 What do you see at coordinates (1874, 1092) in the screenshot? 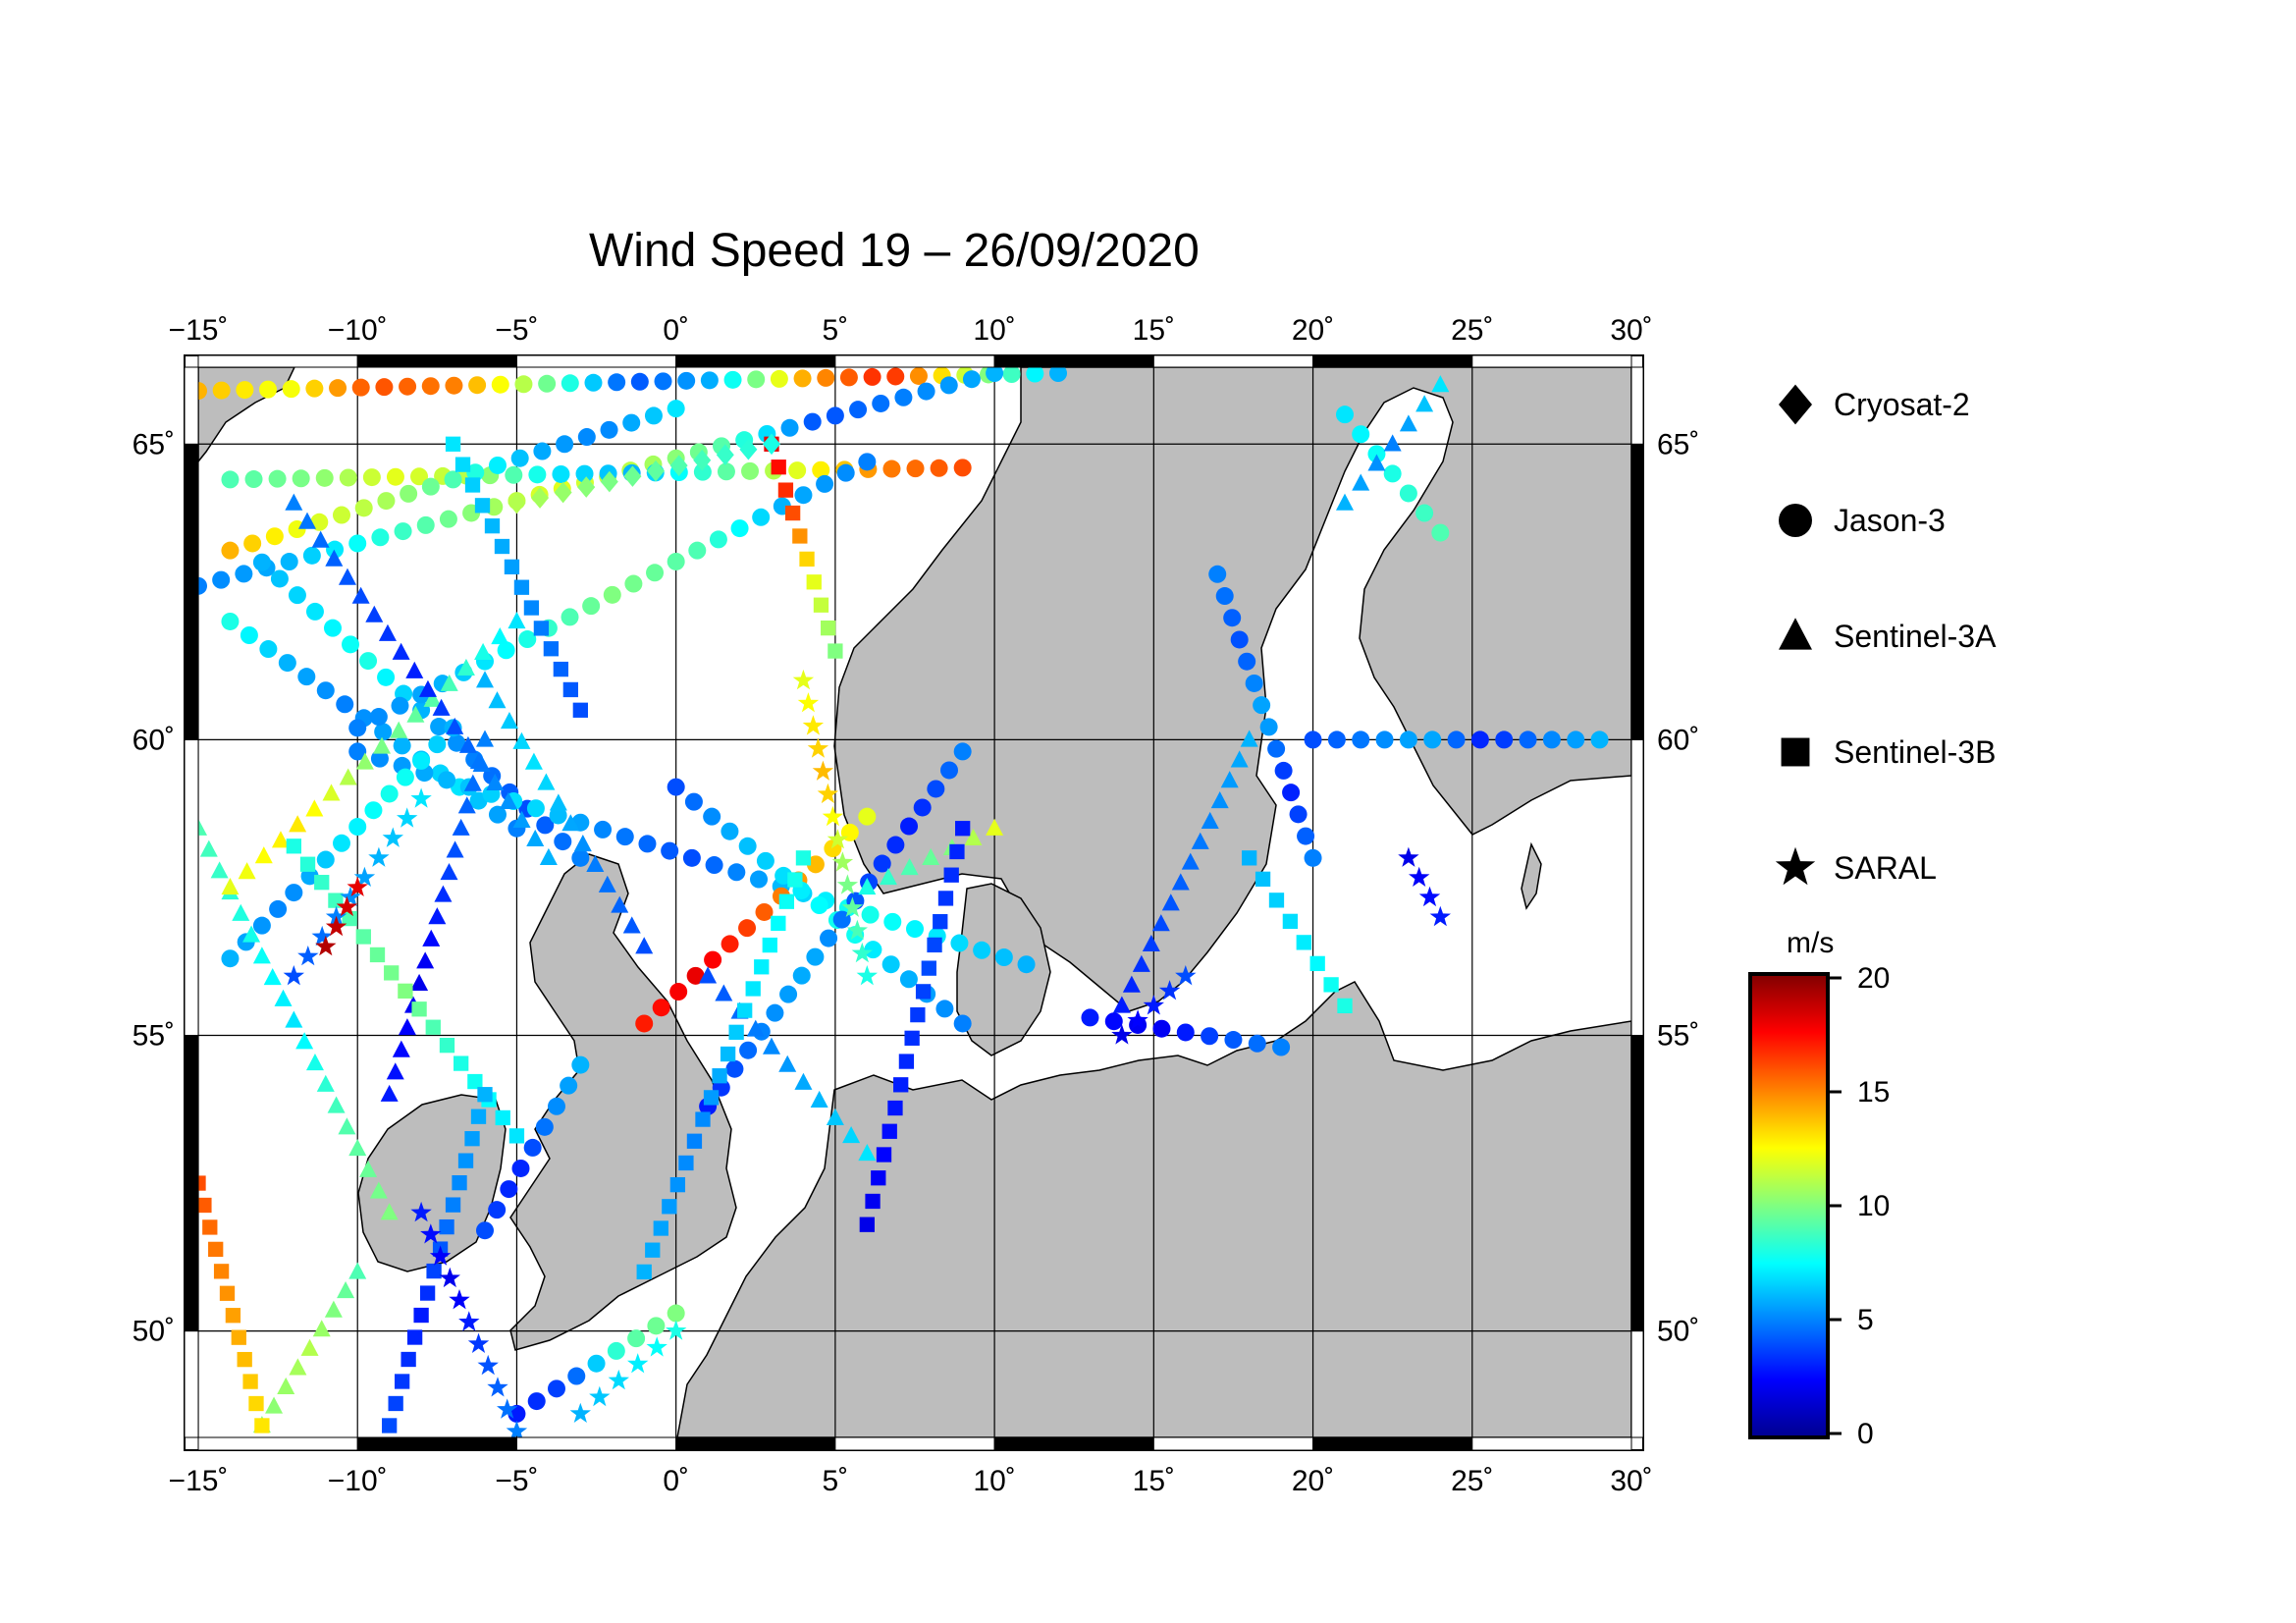
I see `colorbar-tick-label: 15` at bounding box center [1874, 1092].